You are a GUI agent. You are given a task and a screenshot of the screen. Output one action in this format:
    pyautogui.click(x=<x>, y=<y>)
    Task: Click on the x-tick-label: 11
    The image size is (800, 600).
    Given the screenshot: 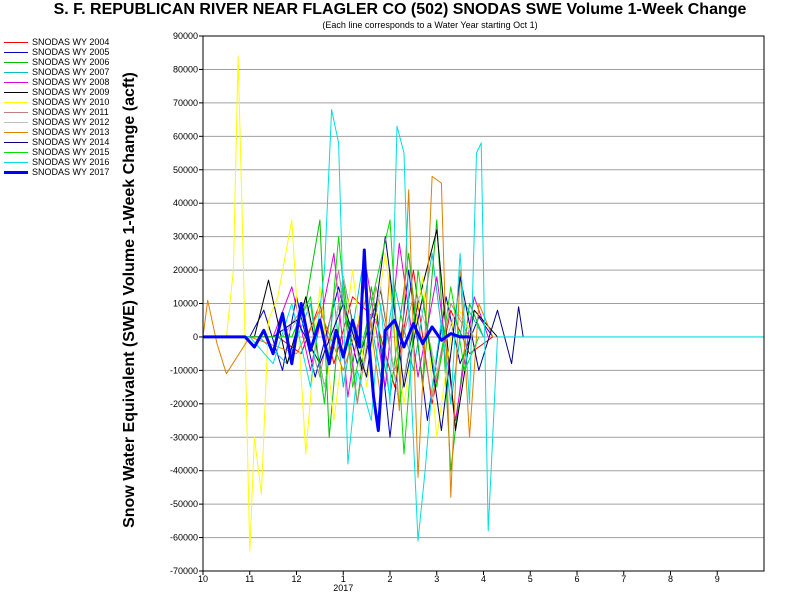 What is the action you would take?
    pyautogui.click(x=249, y=579)
    